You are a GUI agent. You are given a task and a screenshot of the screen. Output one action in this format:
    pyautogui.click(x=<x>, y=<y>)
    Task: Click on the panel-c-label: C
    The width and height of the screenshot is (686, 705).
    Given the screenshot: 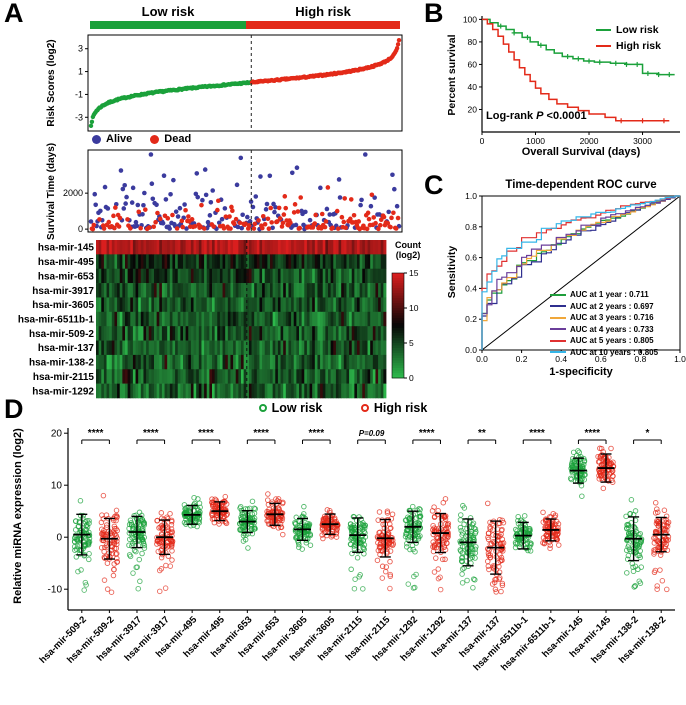 What is the action you would take?
    pyautogui.click(x=434, y=185)
    